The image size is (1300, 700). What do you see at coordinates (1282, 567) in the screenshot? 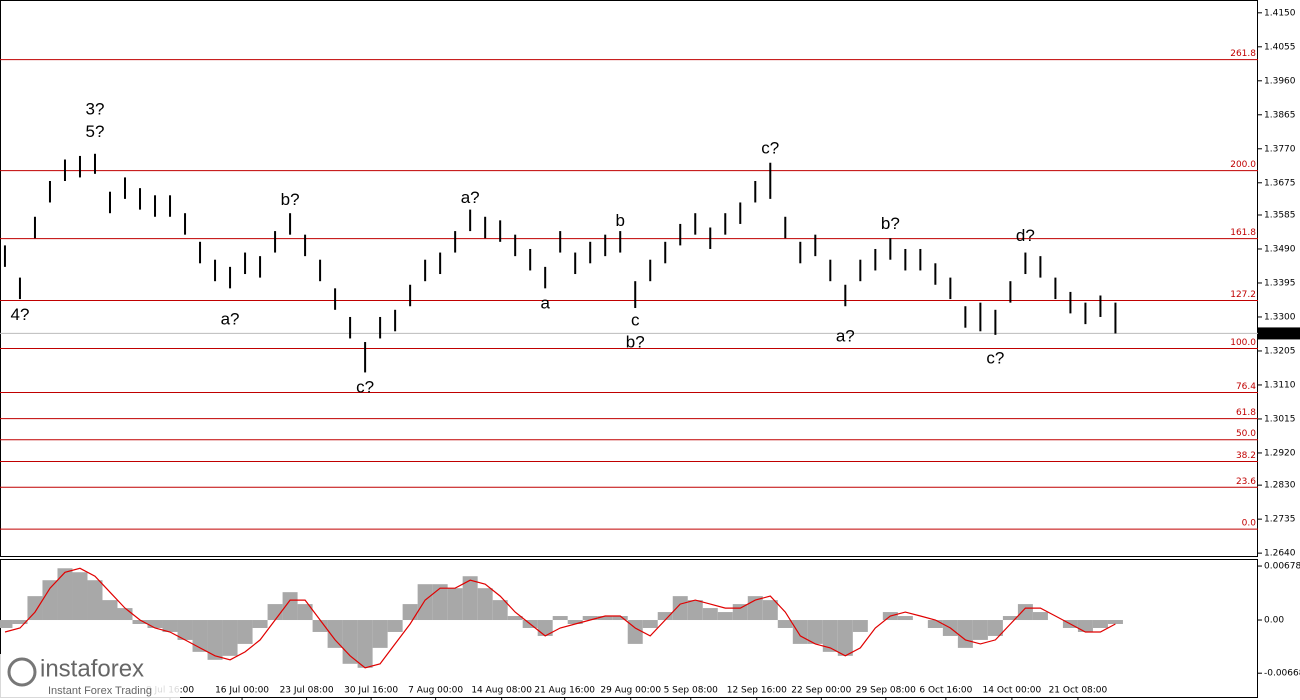
I see `y-tick-label: 0.00678` at bounding box center [1282, 567].